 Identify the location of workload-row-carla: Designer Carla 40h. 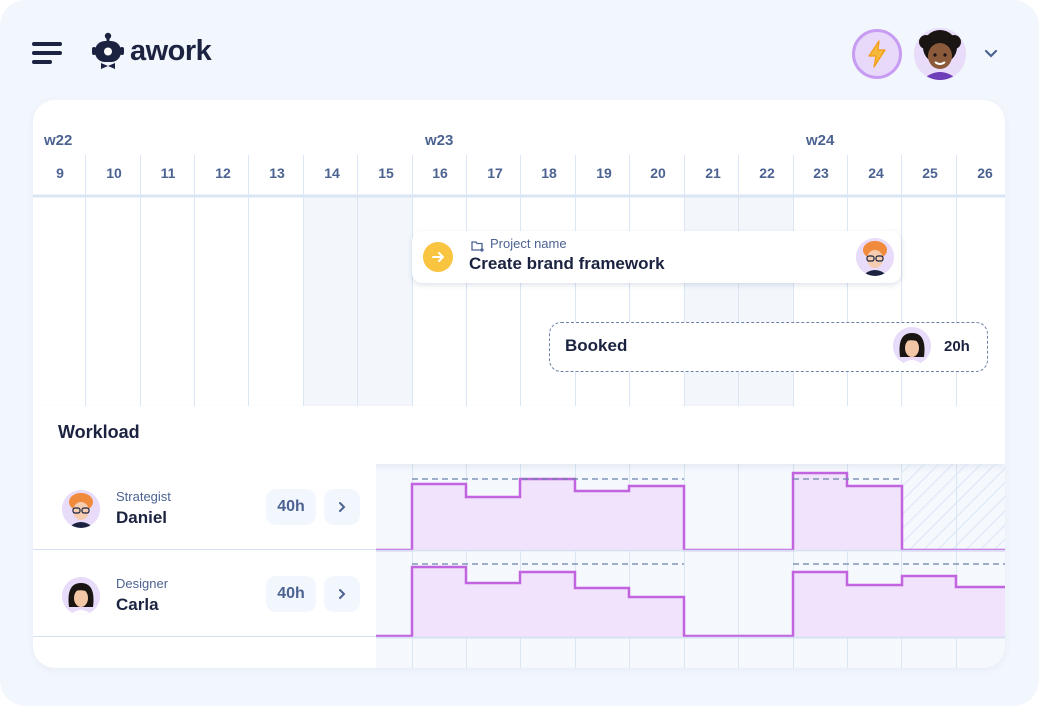
(204, 594).